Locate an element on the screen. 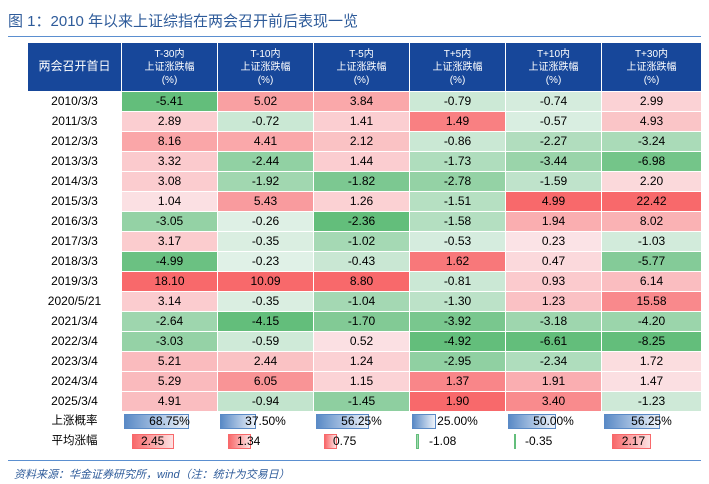  row-date: 2016/3/3 is located at coordinates (74, 221).